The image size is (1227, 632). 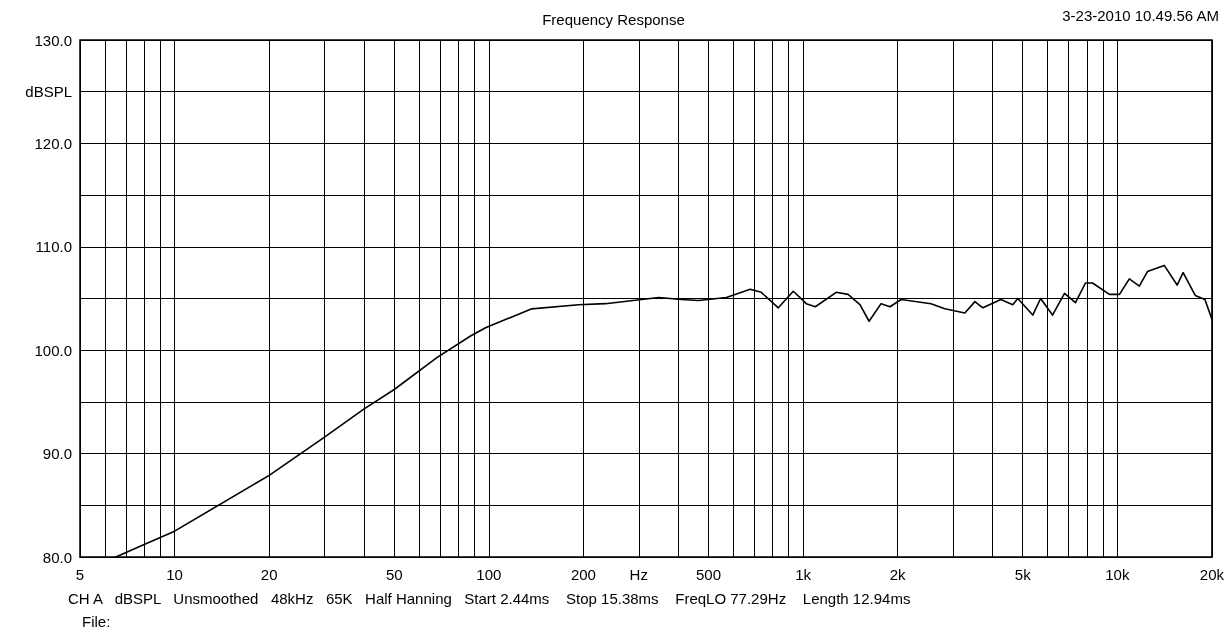 What do you see at coordinates (1117, 574) in the screenshot?
I see `x-tick-label: 10k` at bounding box center [1117, 574].